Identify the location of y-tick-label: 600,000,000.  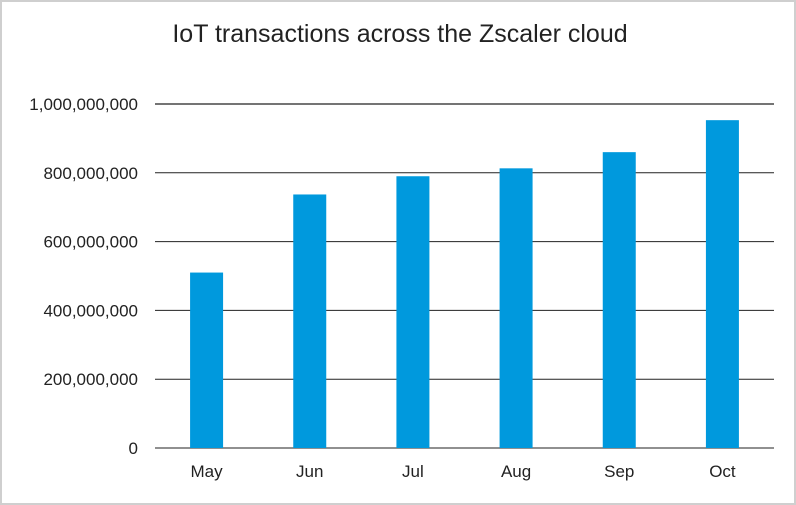
(90, 242).